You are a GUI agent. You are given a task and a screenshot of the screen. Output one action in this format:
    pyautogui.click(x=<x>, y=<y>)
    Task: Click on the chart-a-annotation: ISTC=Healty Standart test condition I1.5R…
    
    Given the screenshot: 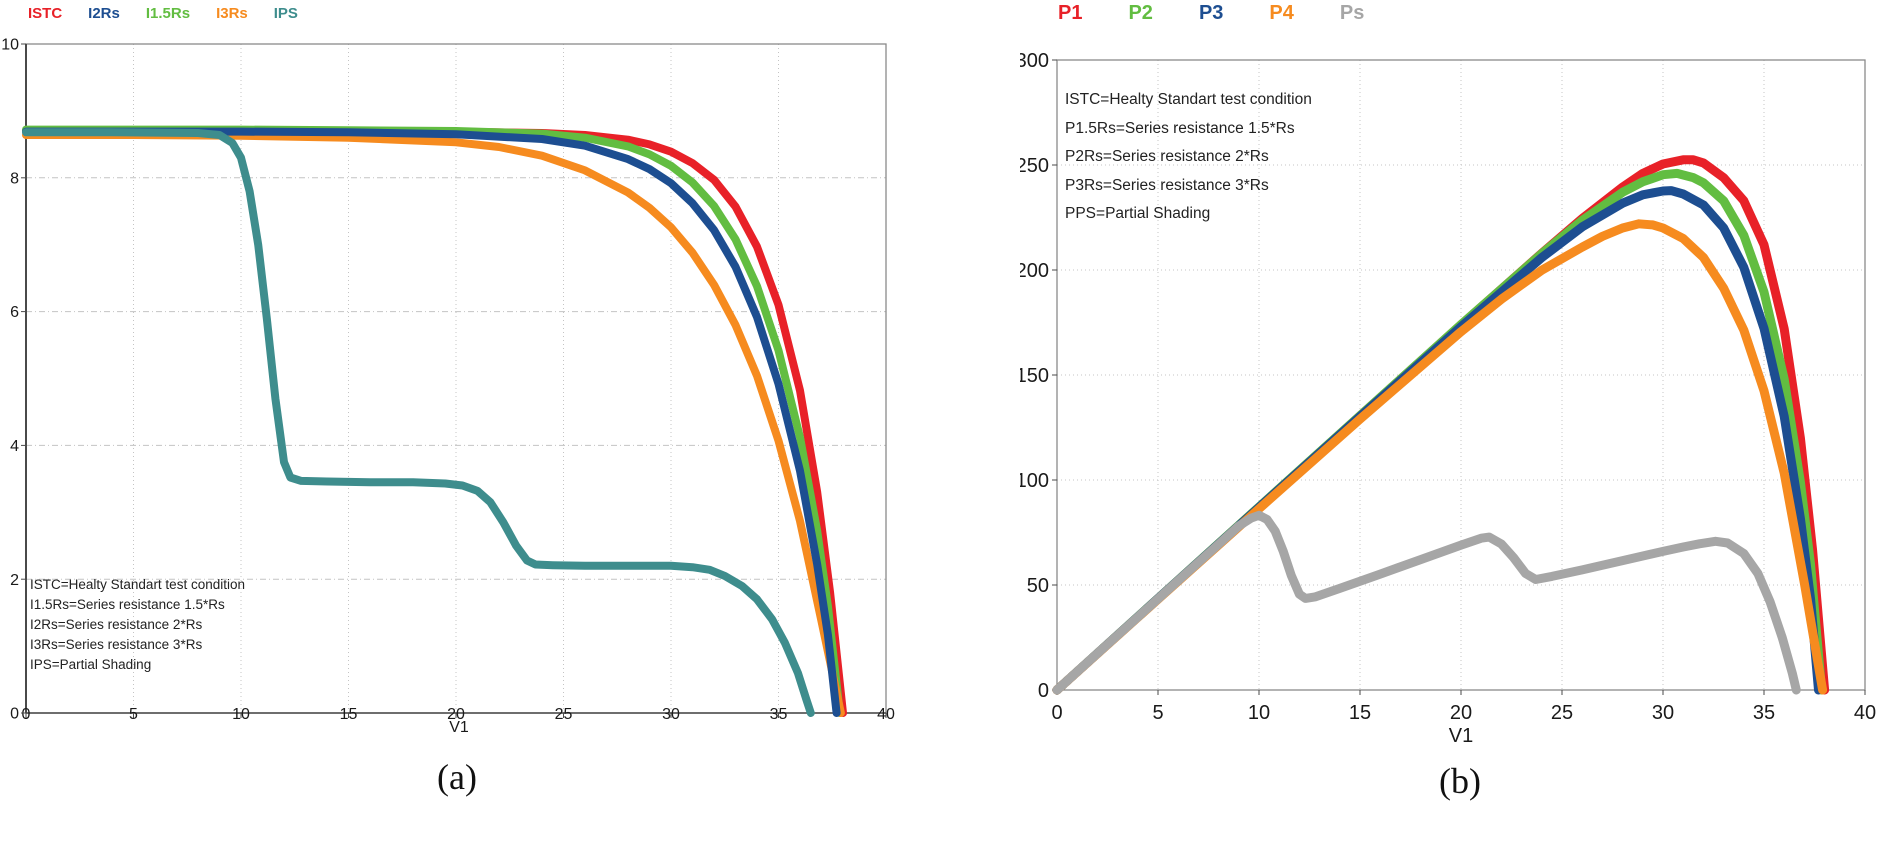 What is the action you would take?
    pyautogui.click(x=137, y=625)
    